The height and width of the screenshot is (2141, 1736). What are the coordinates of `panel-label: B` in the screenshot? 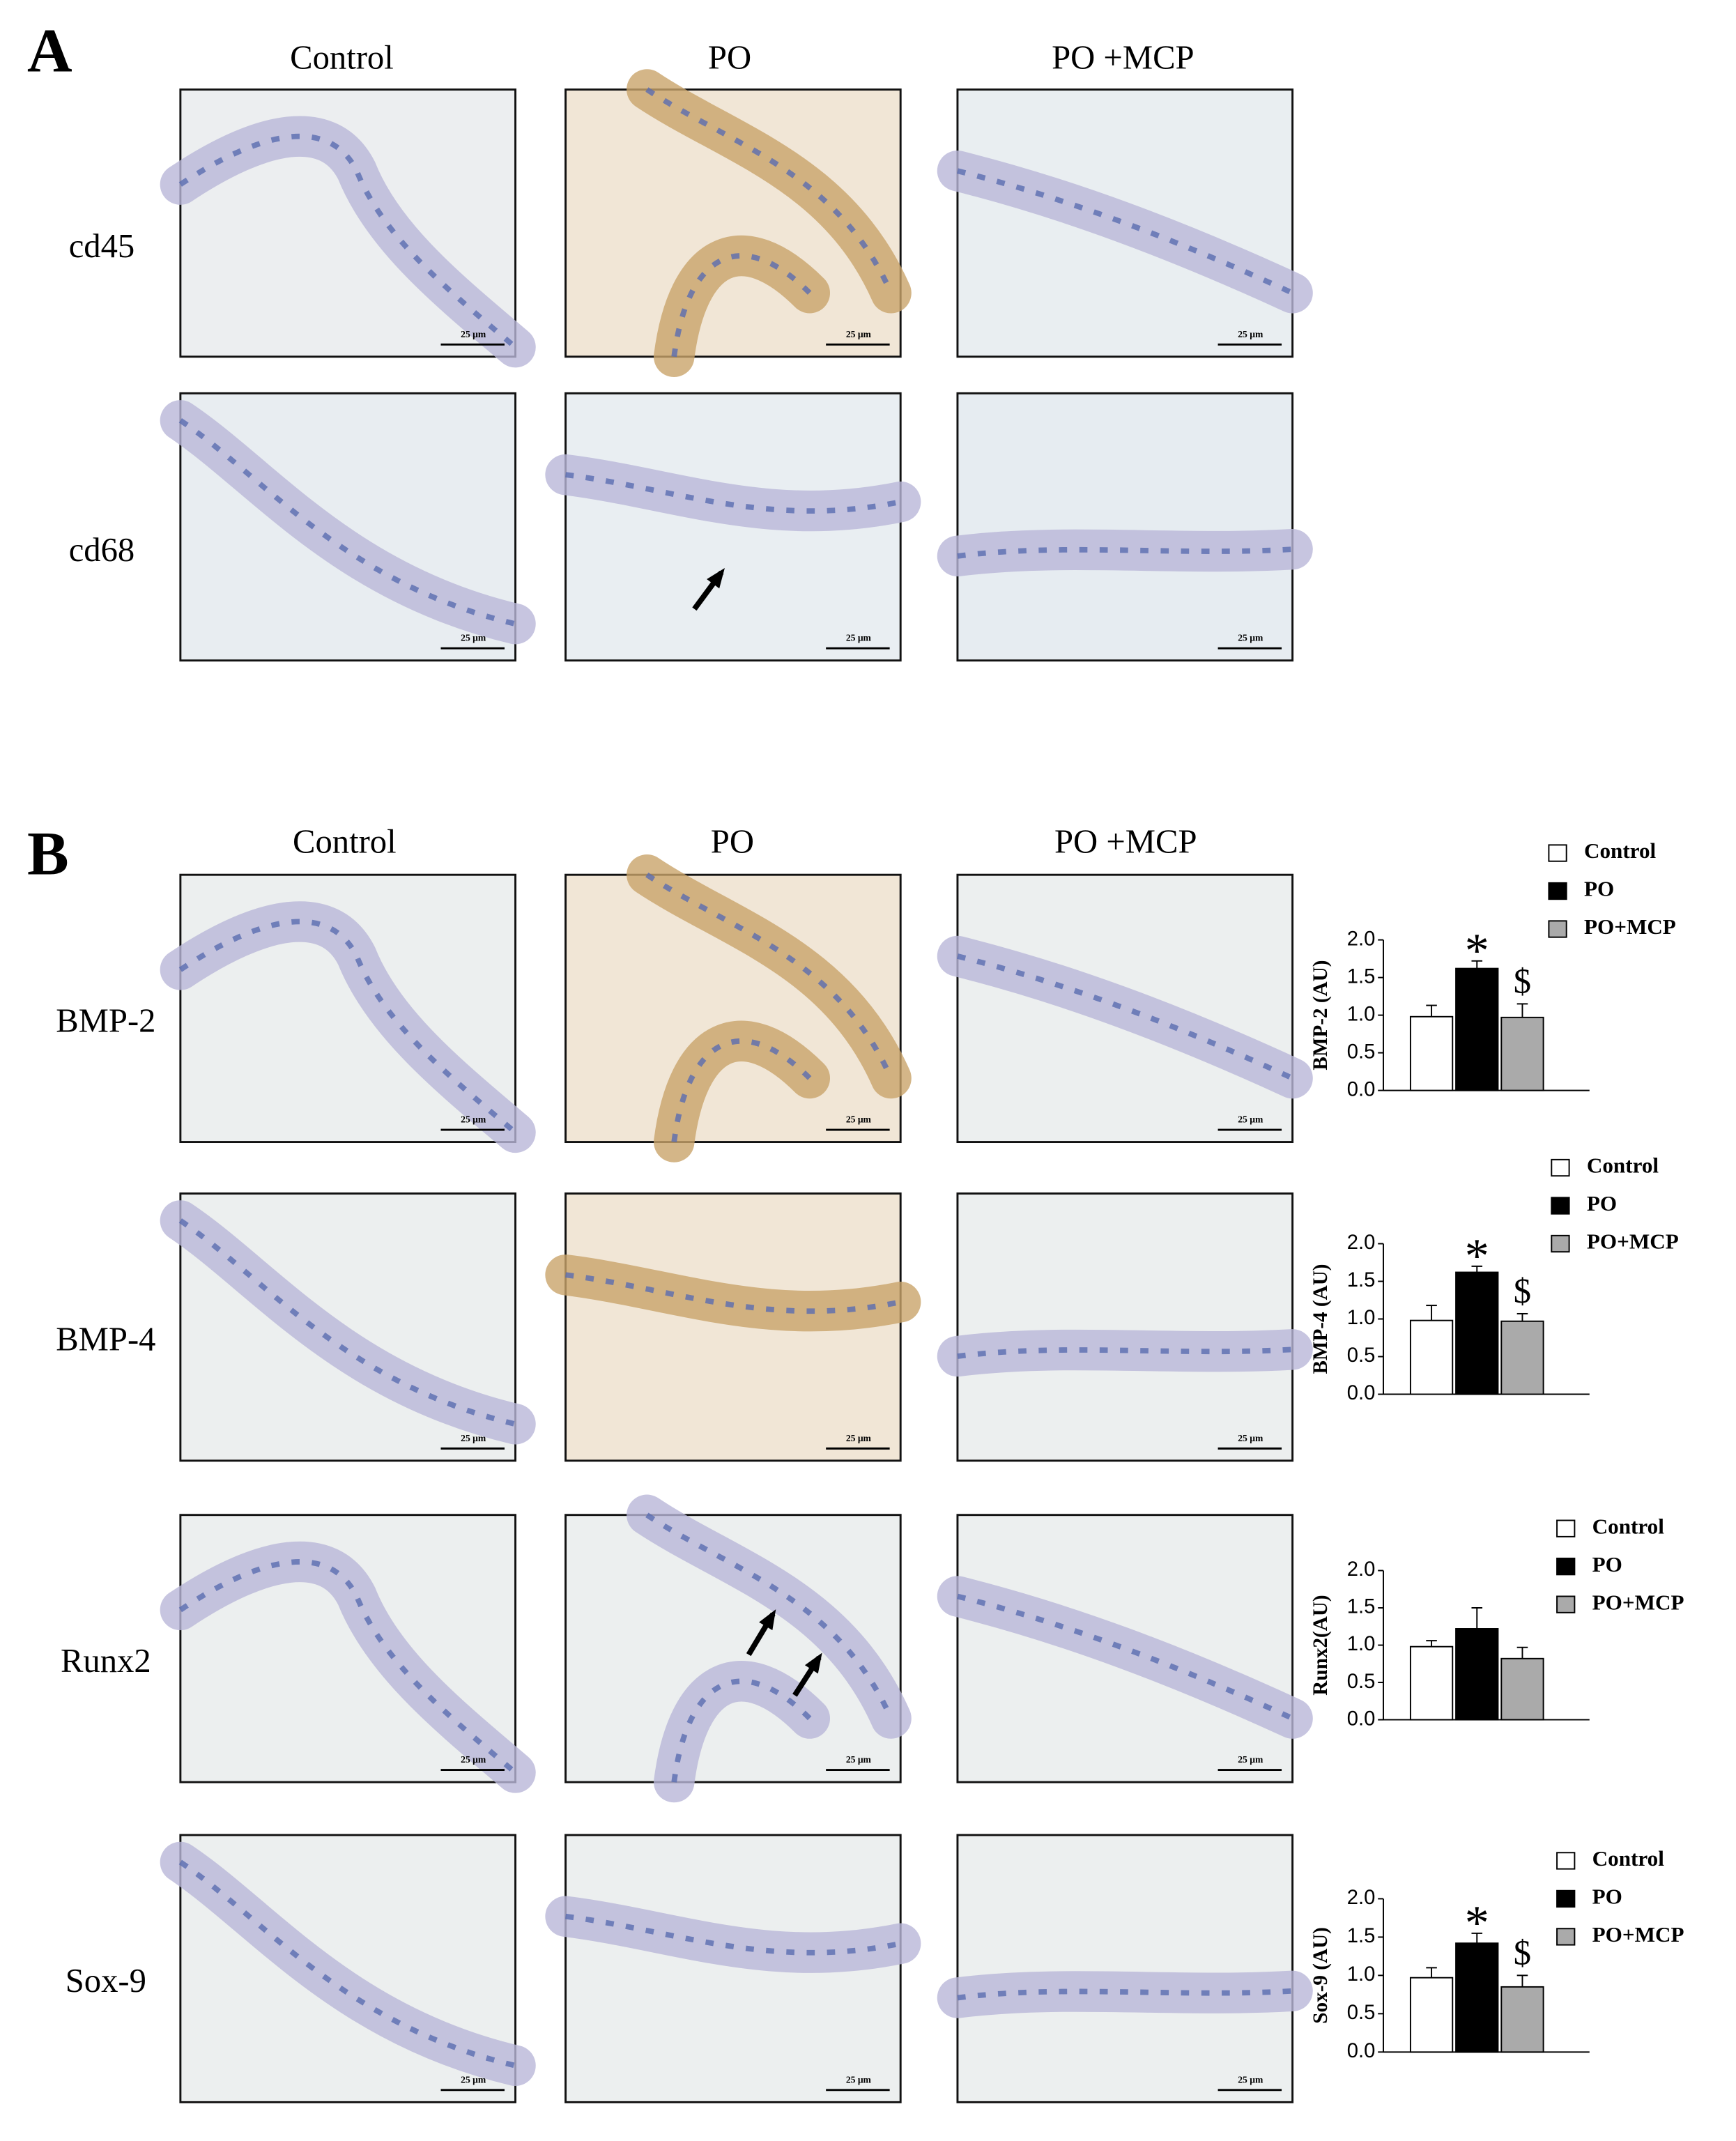 It's located at (48, 853).